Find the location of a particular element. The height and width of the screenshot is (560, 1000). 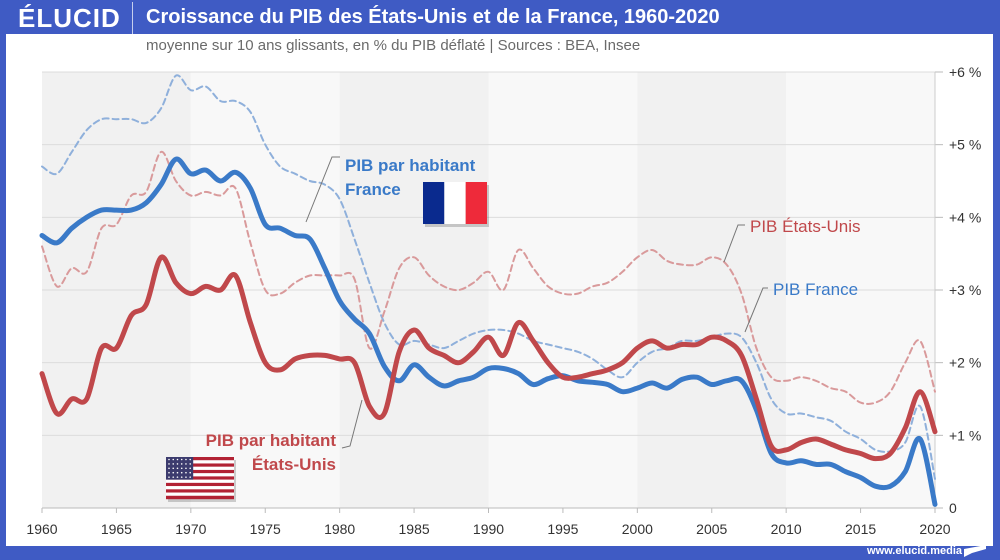

y-tick-label: +4 % is located at coordinates (965, 217).